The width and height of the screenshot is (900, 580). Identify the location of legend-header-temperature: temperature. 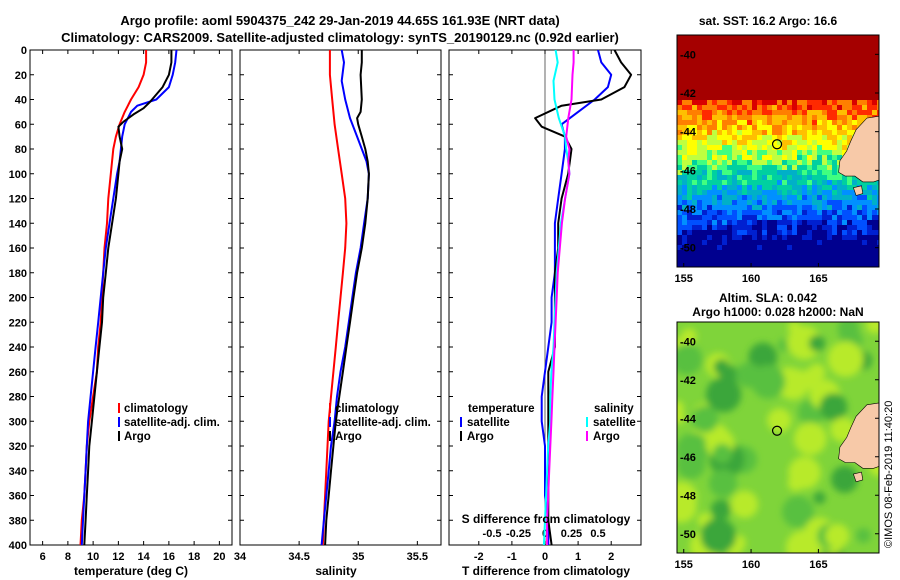
(501, 409).